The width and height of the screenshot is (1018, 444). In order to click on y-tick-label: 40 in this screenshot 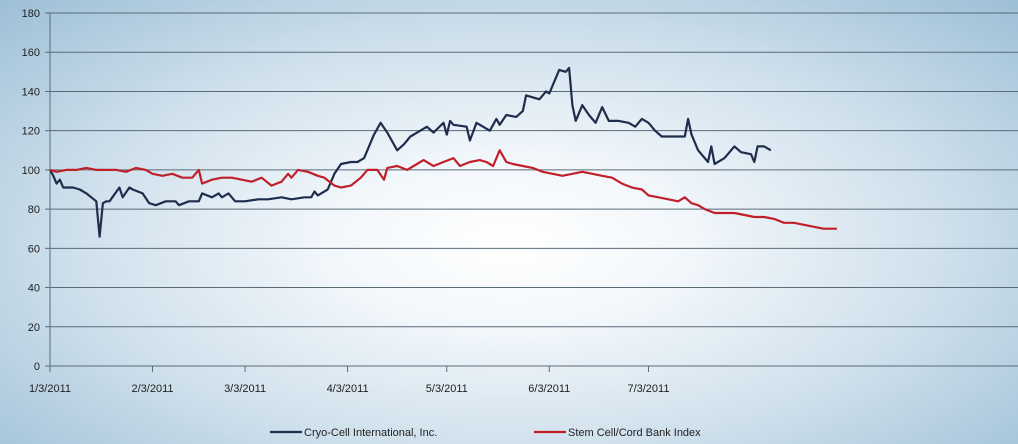, I will do `click(34, 289)`.